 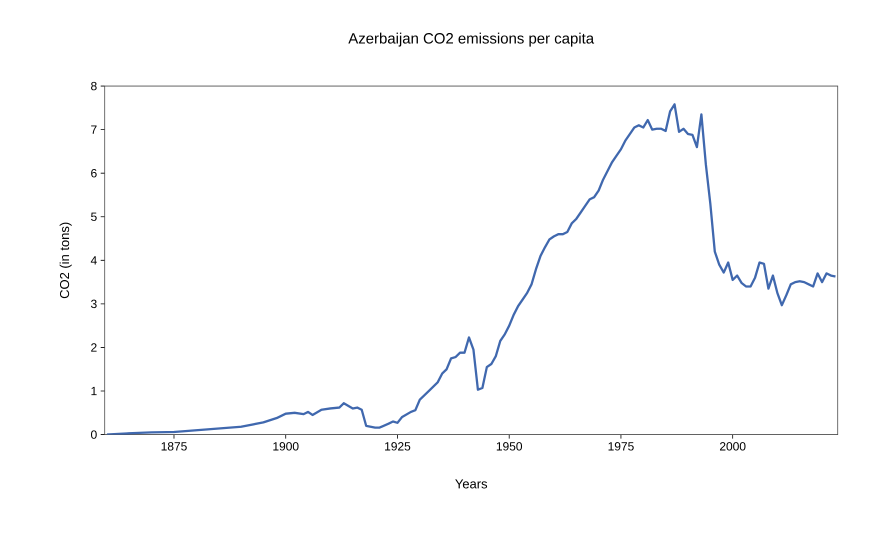 I want to click on y-tick-label: 5, so click(x=94, y=216).